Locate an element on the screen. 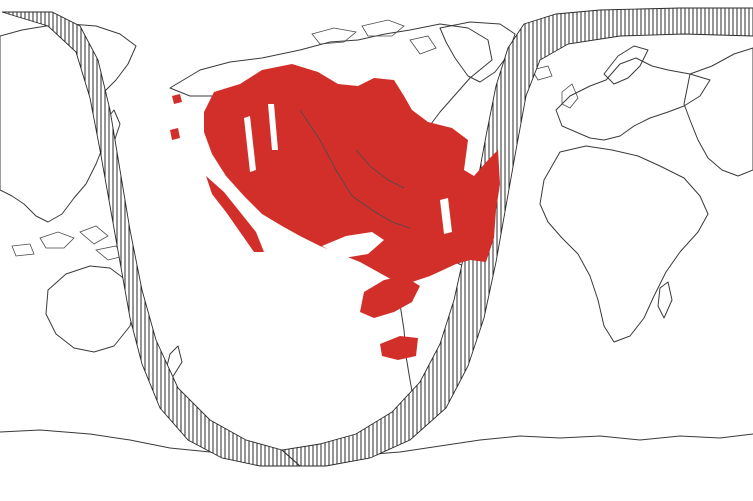 The width and height of the screenshot is (753, 501). europe-coastline is located at coordinates (633, 99).